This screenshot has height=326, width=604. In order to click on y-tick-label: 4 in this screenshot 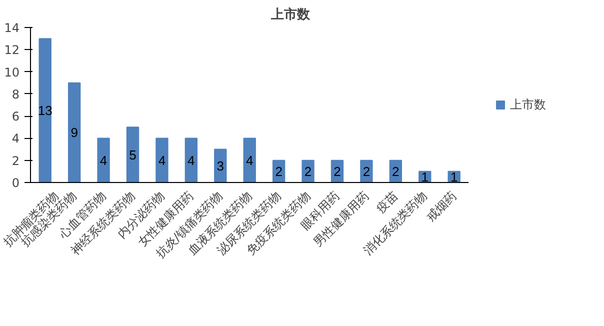, I will do `click(16, 139)`.